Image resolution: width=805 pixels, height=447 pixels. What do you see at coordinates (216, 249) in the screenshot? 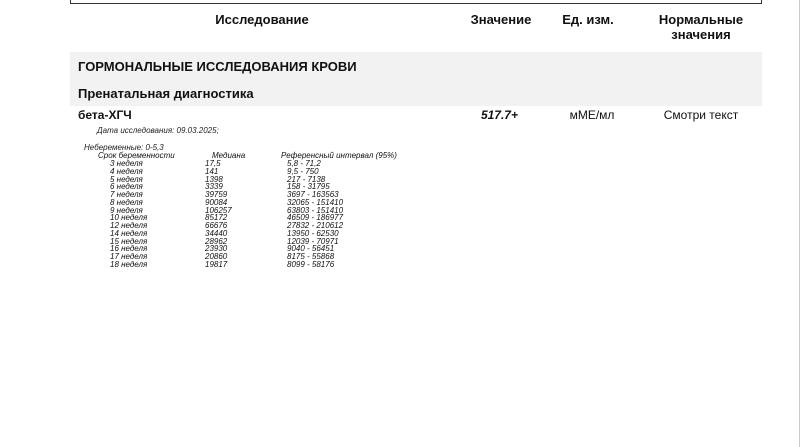
I see `cell-median: 23930` at bounding box center [216, 249].